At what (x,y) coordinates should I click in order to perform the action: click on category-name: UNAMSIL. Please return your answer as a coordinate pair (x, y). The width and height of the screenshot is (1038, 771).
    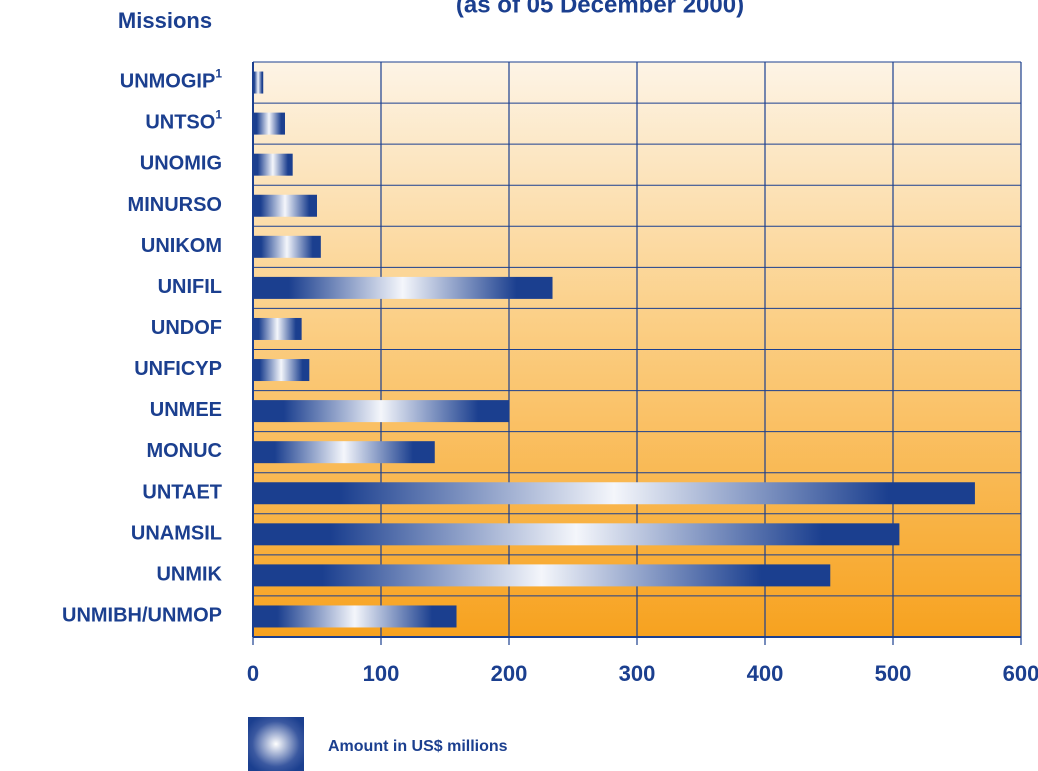
    Looking at the image, I should click on (176, 534).